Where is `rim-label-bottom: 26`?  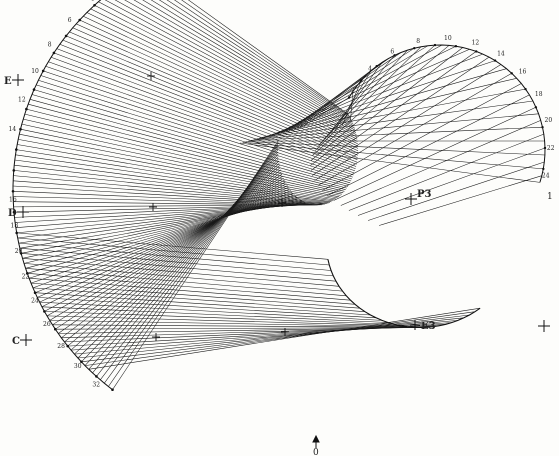 rim-label-bottom: 26 is located at coordinates (47, 324).